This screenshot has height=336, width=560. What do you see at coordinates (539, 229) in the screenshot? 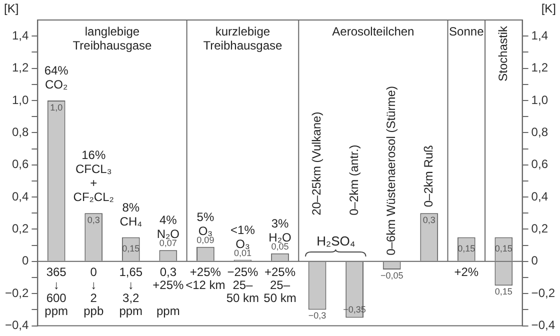
I see `y2-tick-label: 0,2` at bounding box center [539, 229].